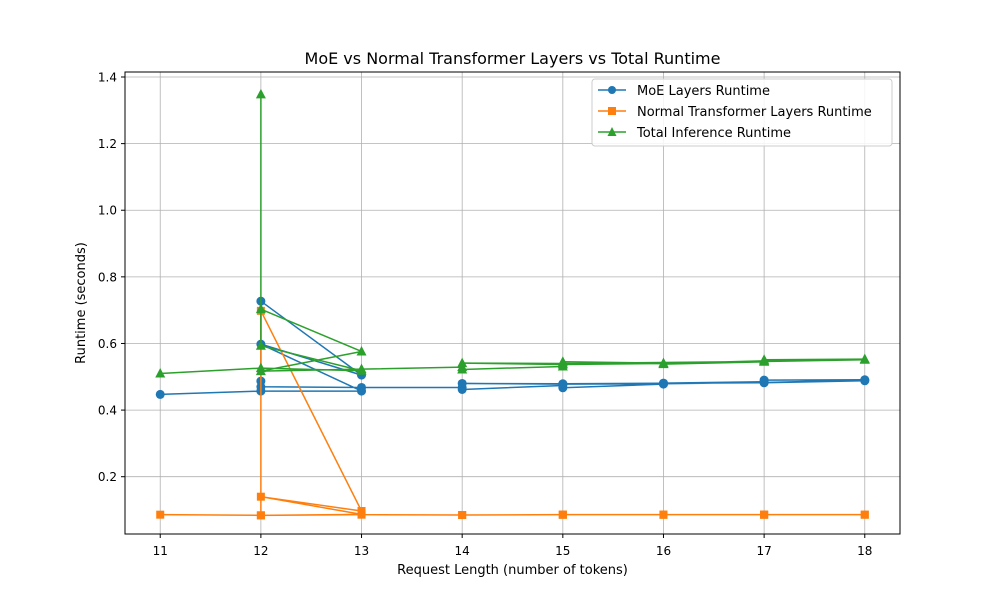 This screenshot has height=600, width=1000. What do you see at coordinates (754, 112) in the screenshot?
I see `legend-label-normal: Normal Transformer Layers Runtime` at bounding box center [754, 112].